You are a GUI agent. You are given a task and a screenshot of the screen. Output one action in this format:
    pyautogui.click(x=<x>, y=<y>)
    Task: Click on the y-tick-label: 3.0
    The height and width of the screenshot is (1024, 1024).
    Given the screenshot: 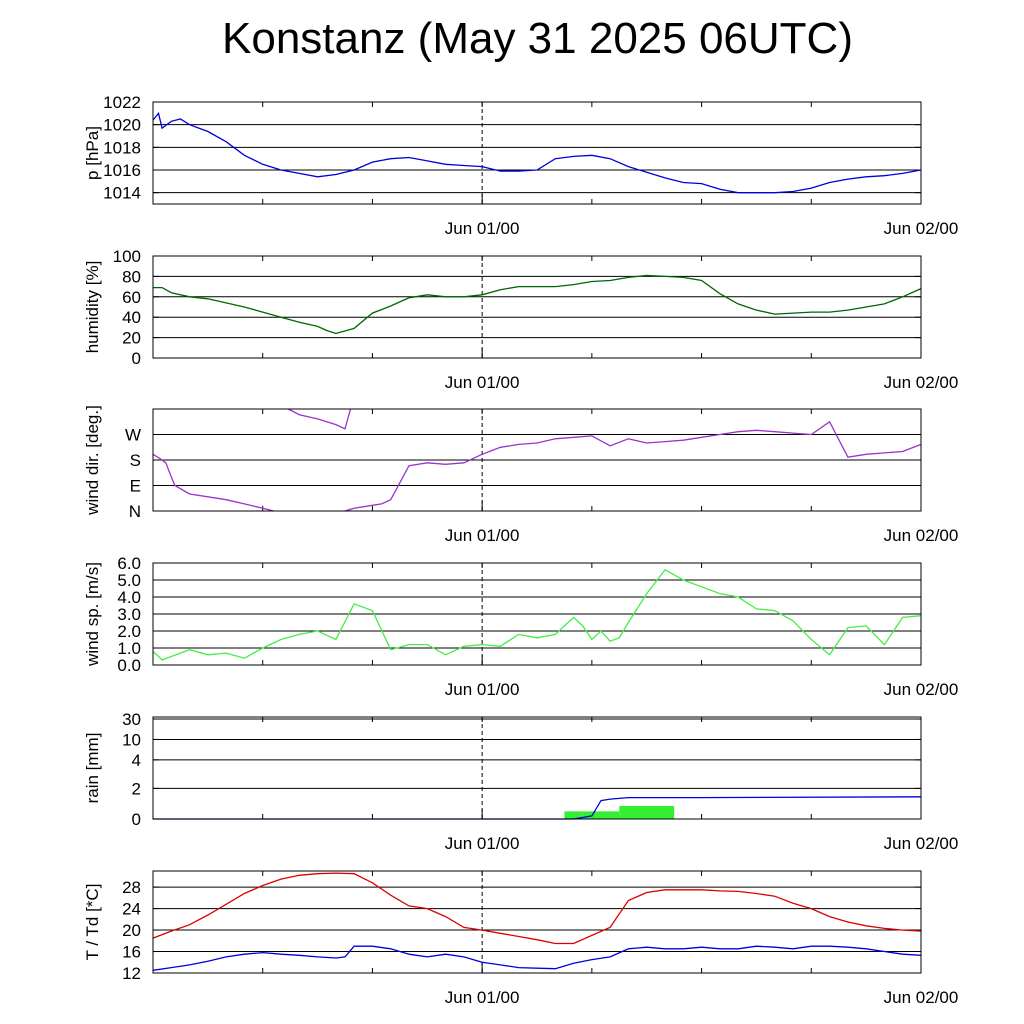 What is the action you would take?
    pyautogui.click(x=129, y=614)
    